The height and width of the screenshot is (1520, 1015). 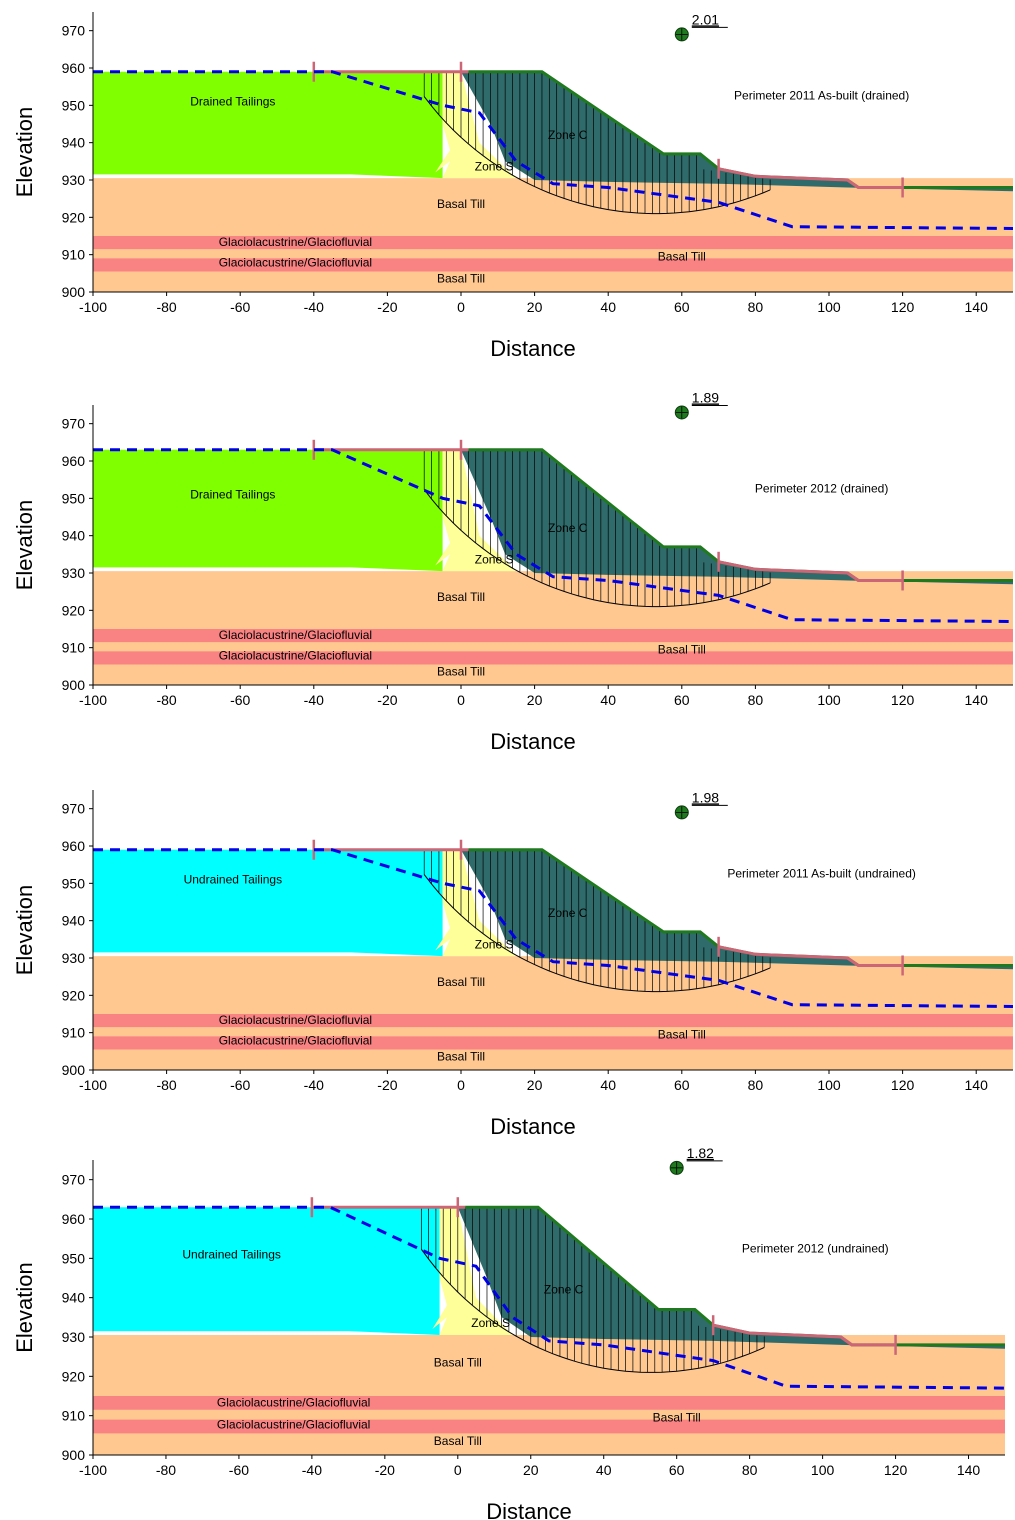 What do you see at coordinates (700, 1153) in the screenshot?
I see `factor-of-safety-label: 1.82` at bounding box center [700, 1153].